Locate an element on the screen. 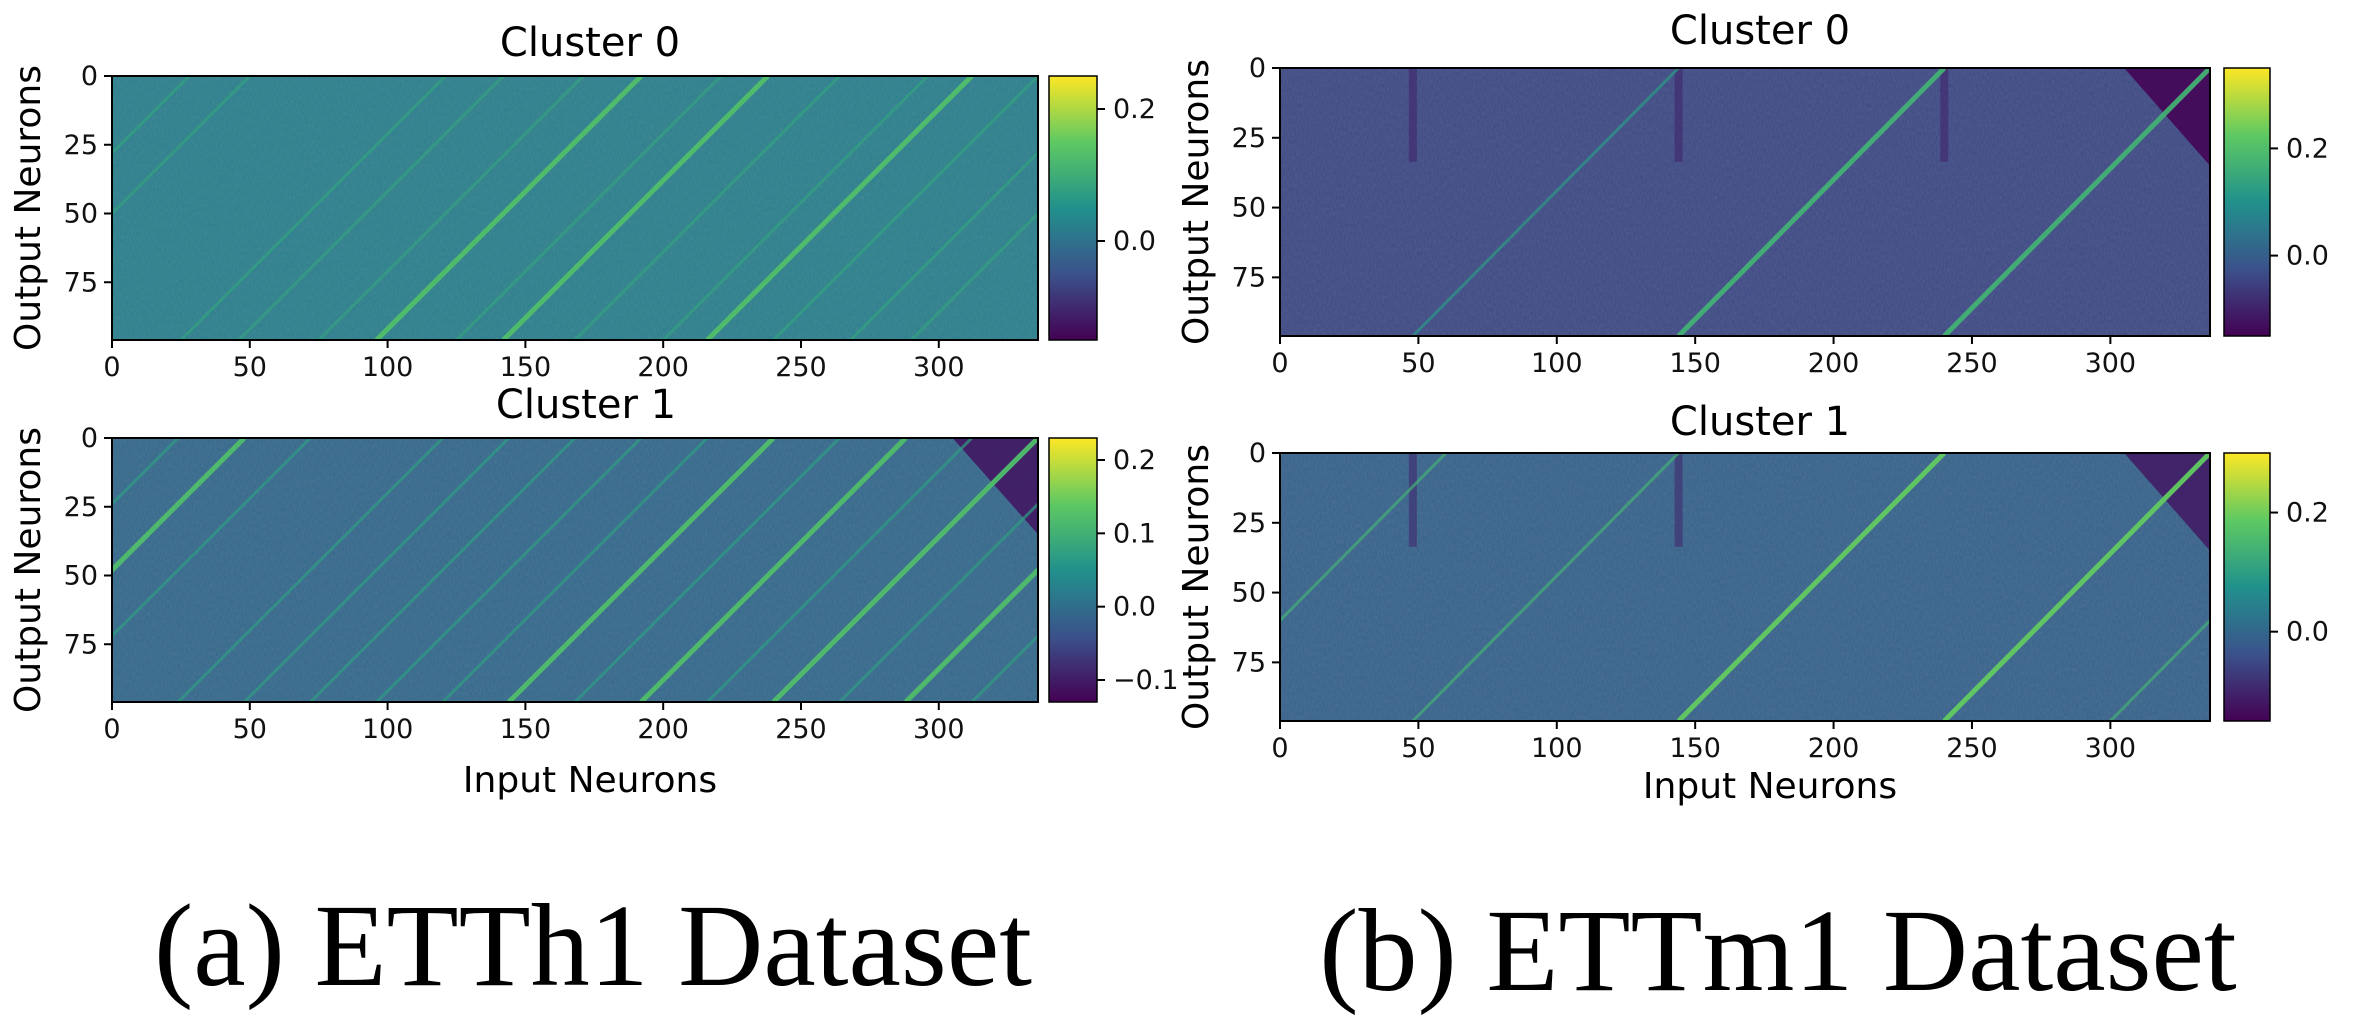 This screenshot has width=2374, height=1032. colorbar-tick-label: −0.1 is located at coordinates (1146, 680).